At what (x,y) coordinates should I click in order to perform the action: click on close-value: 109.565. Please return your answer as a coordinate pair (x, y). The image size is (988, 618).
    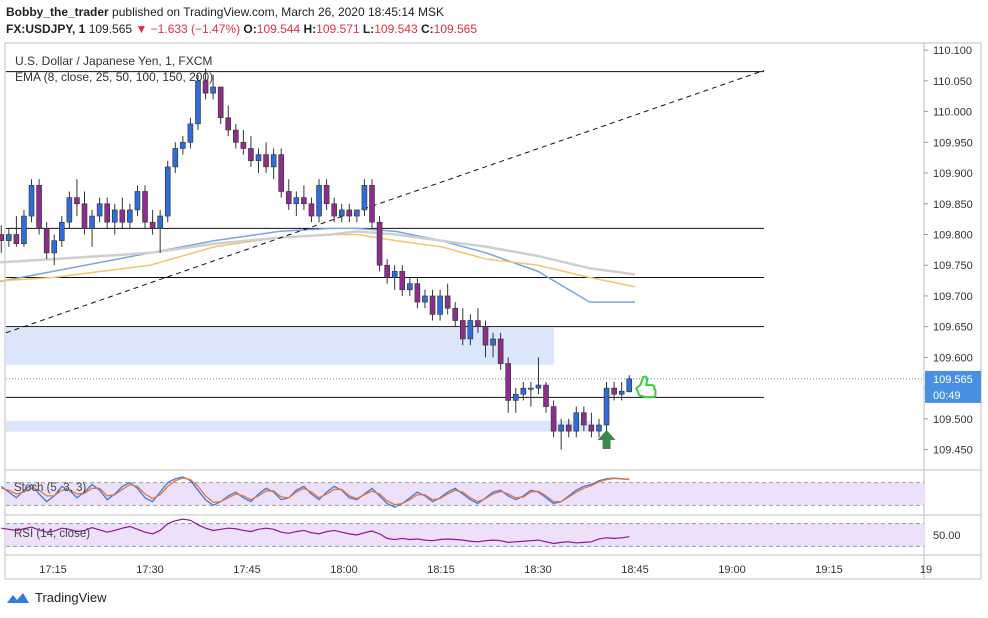
    Looking at the image, I should click on (455, 29).